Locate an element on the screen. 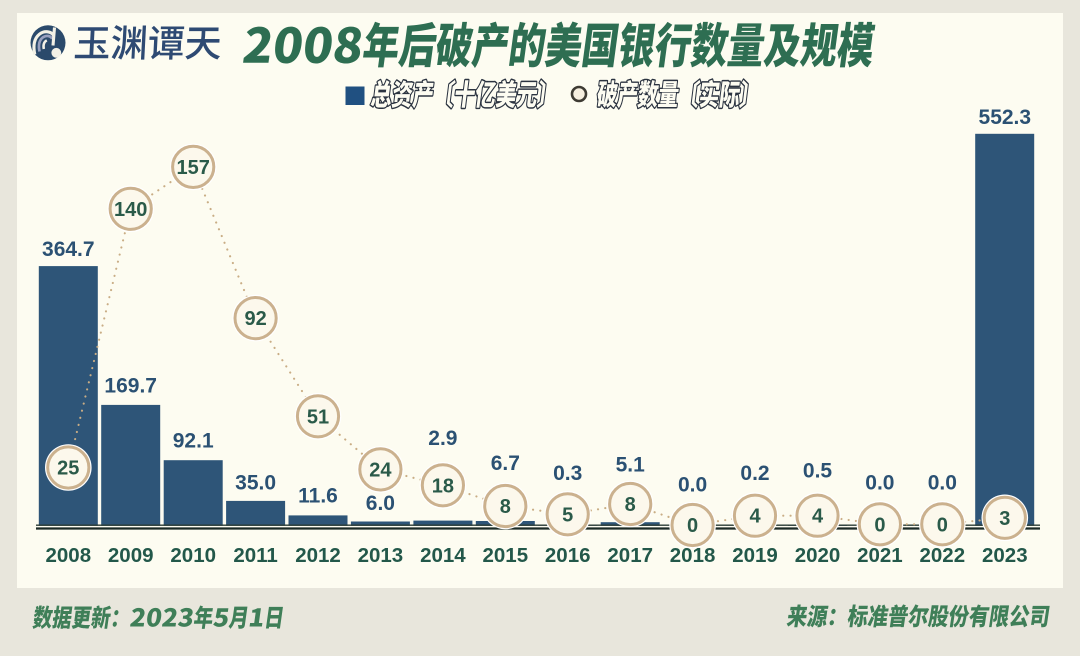  svg-text: 2015 is located at coordinates (505, 555).